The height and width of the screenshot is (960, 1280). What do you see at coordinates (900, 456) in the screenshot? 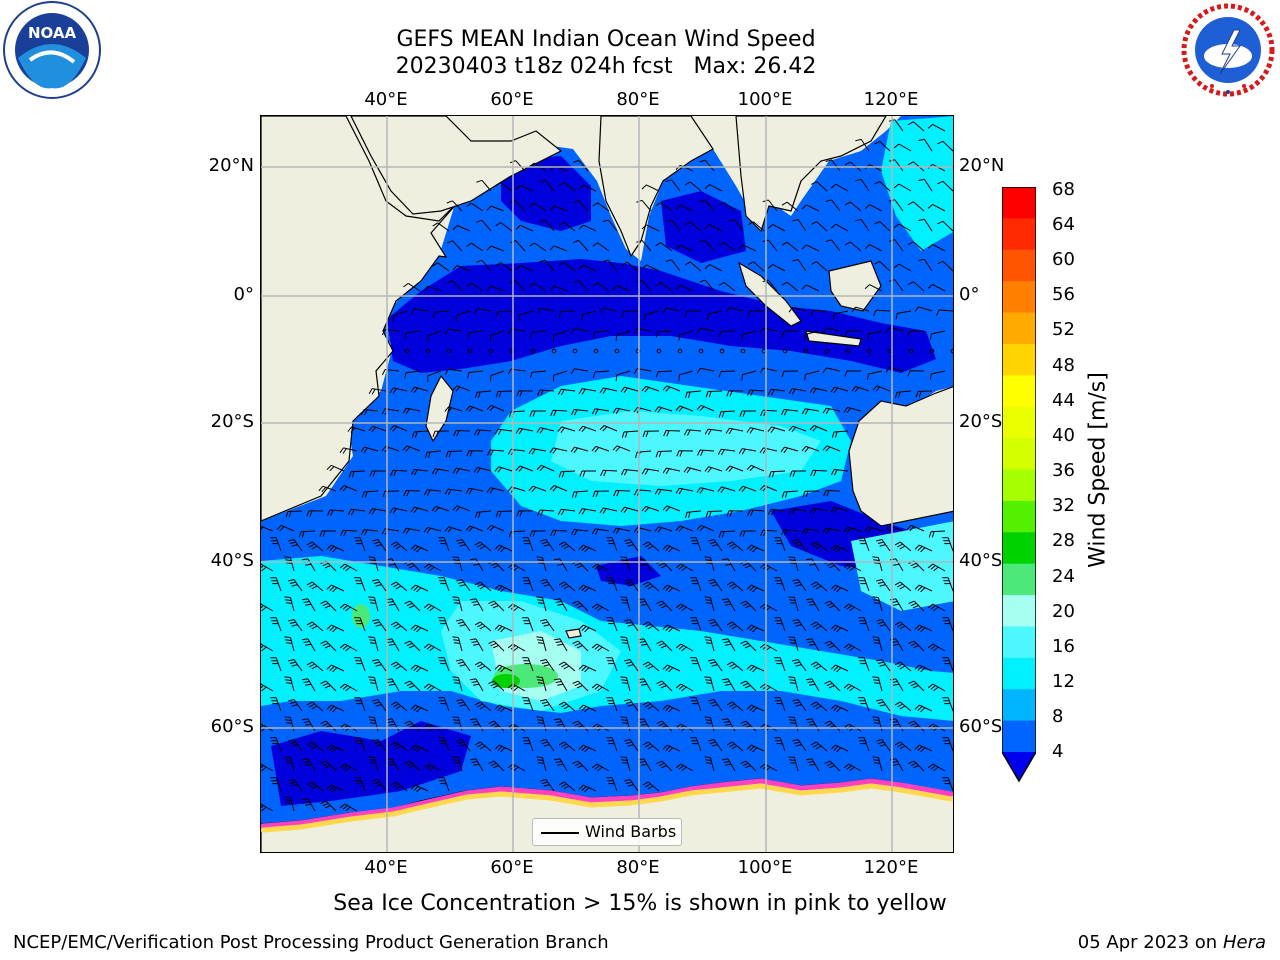
I see `australia-land` at bounding box center [900, 456].